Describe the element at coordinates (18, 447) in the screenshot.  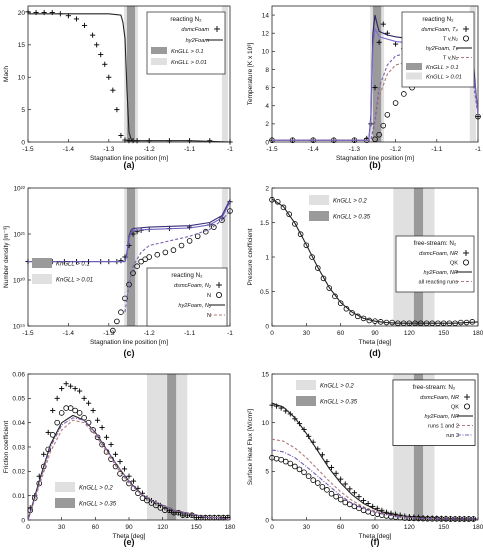
I see `y-tick-label: 0.03` at that location.